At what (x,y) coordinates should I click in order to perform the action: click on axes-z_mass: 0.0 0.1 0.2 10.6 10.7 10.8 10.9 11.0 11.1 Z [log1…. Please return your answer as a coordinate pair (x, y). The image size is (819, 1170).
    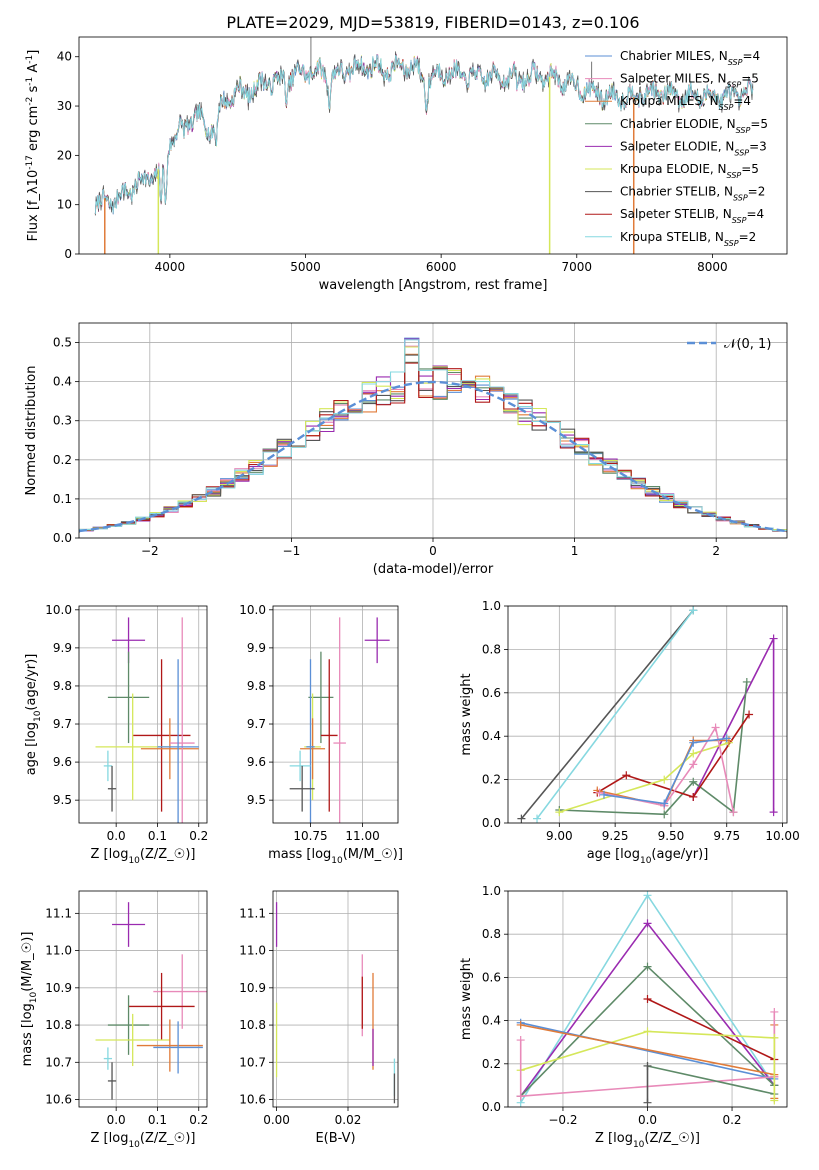
    Looking at the image, I should click on (114, 1020).